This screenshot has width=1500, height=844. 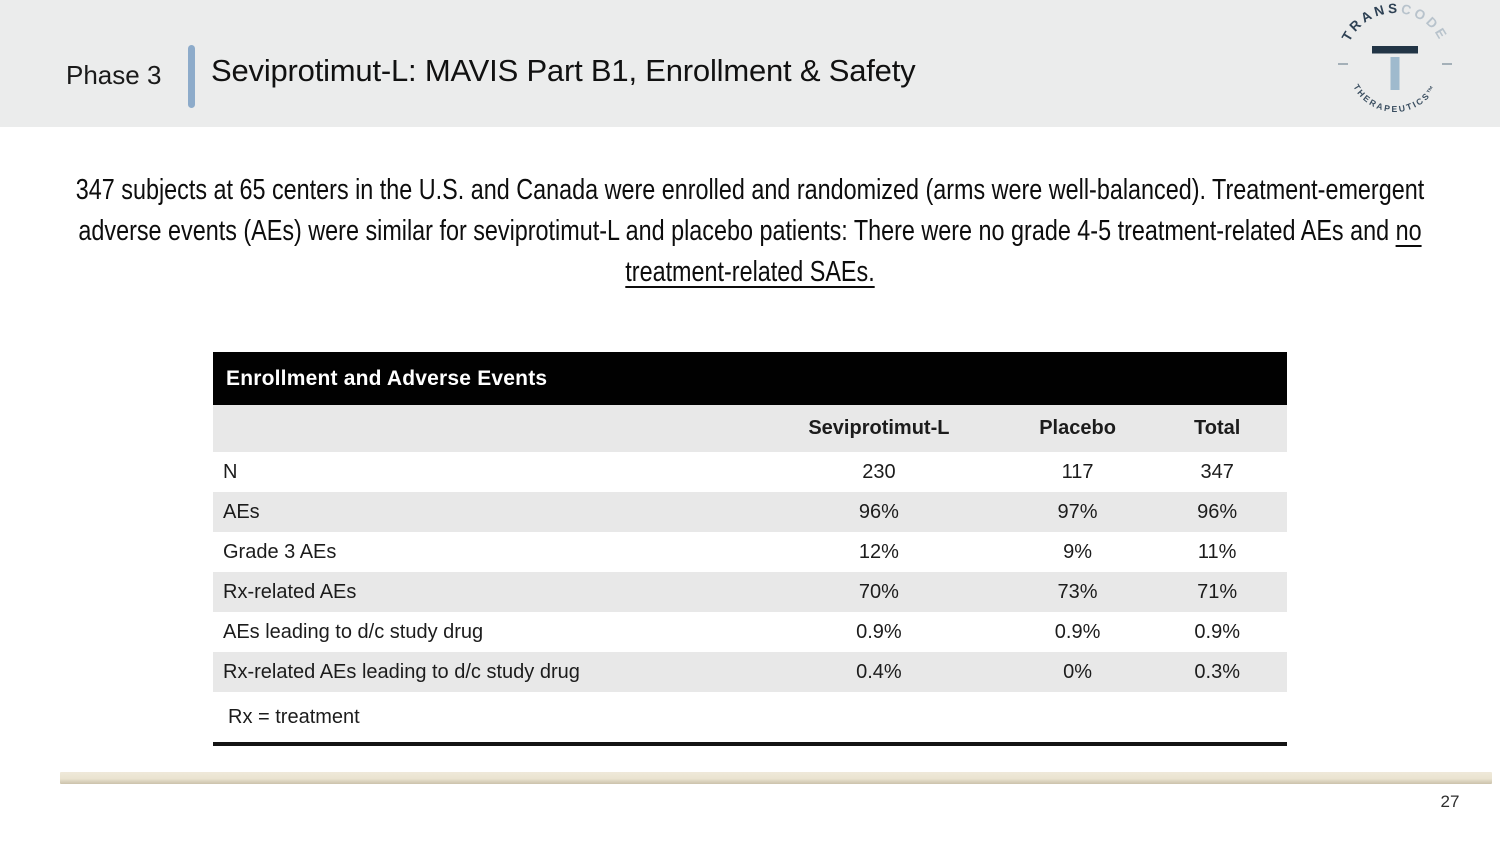 I want to click on row-value: 73%, so click(x=1077, y=591).